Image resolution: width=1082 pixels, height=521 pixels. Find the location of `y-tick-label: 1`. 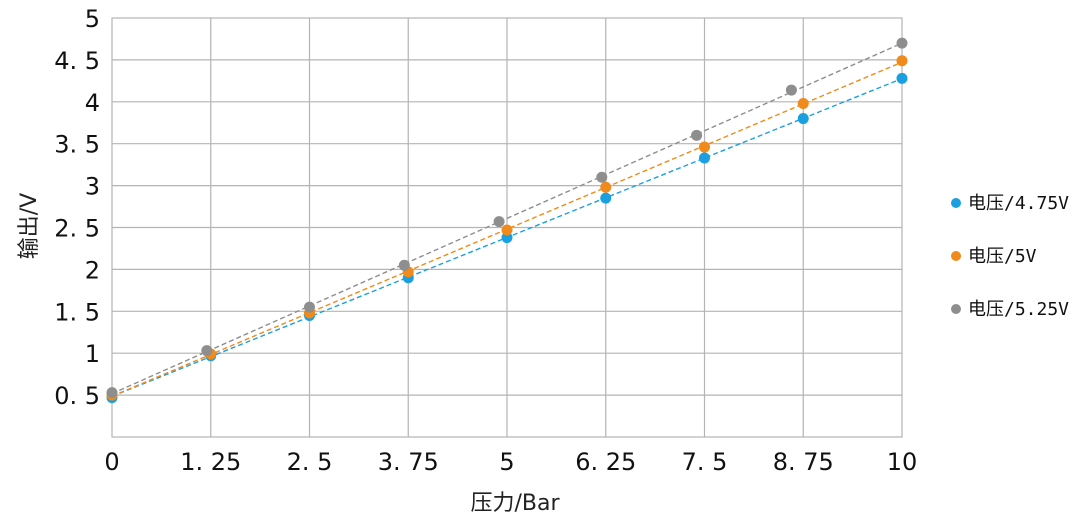

y-tick-label: 1 is located at coordinates (92, 354).